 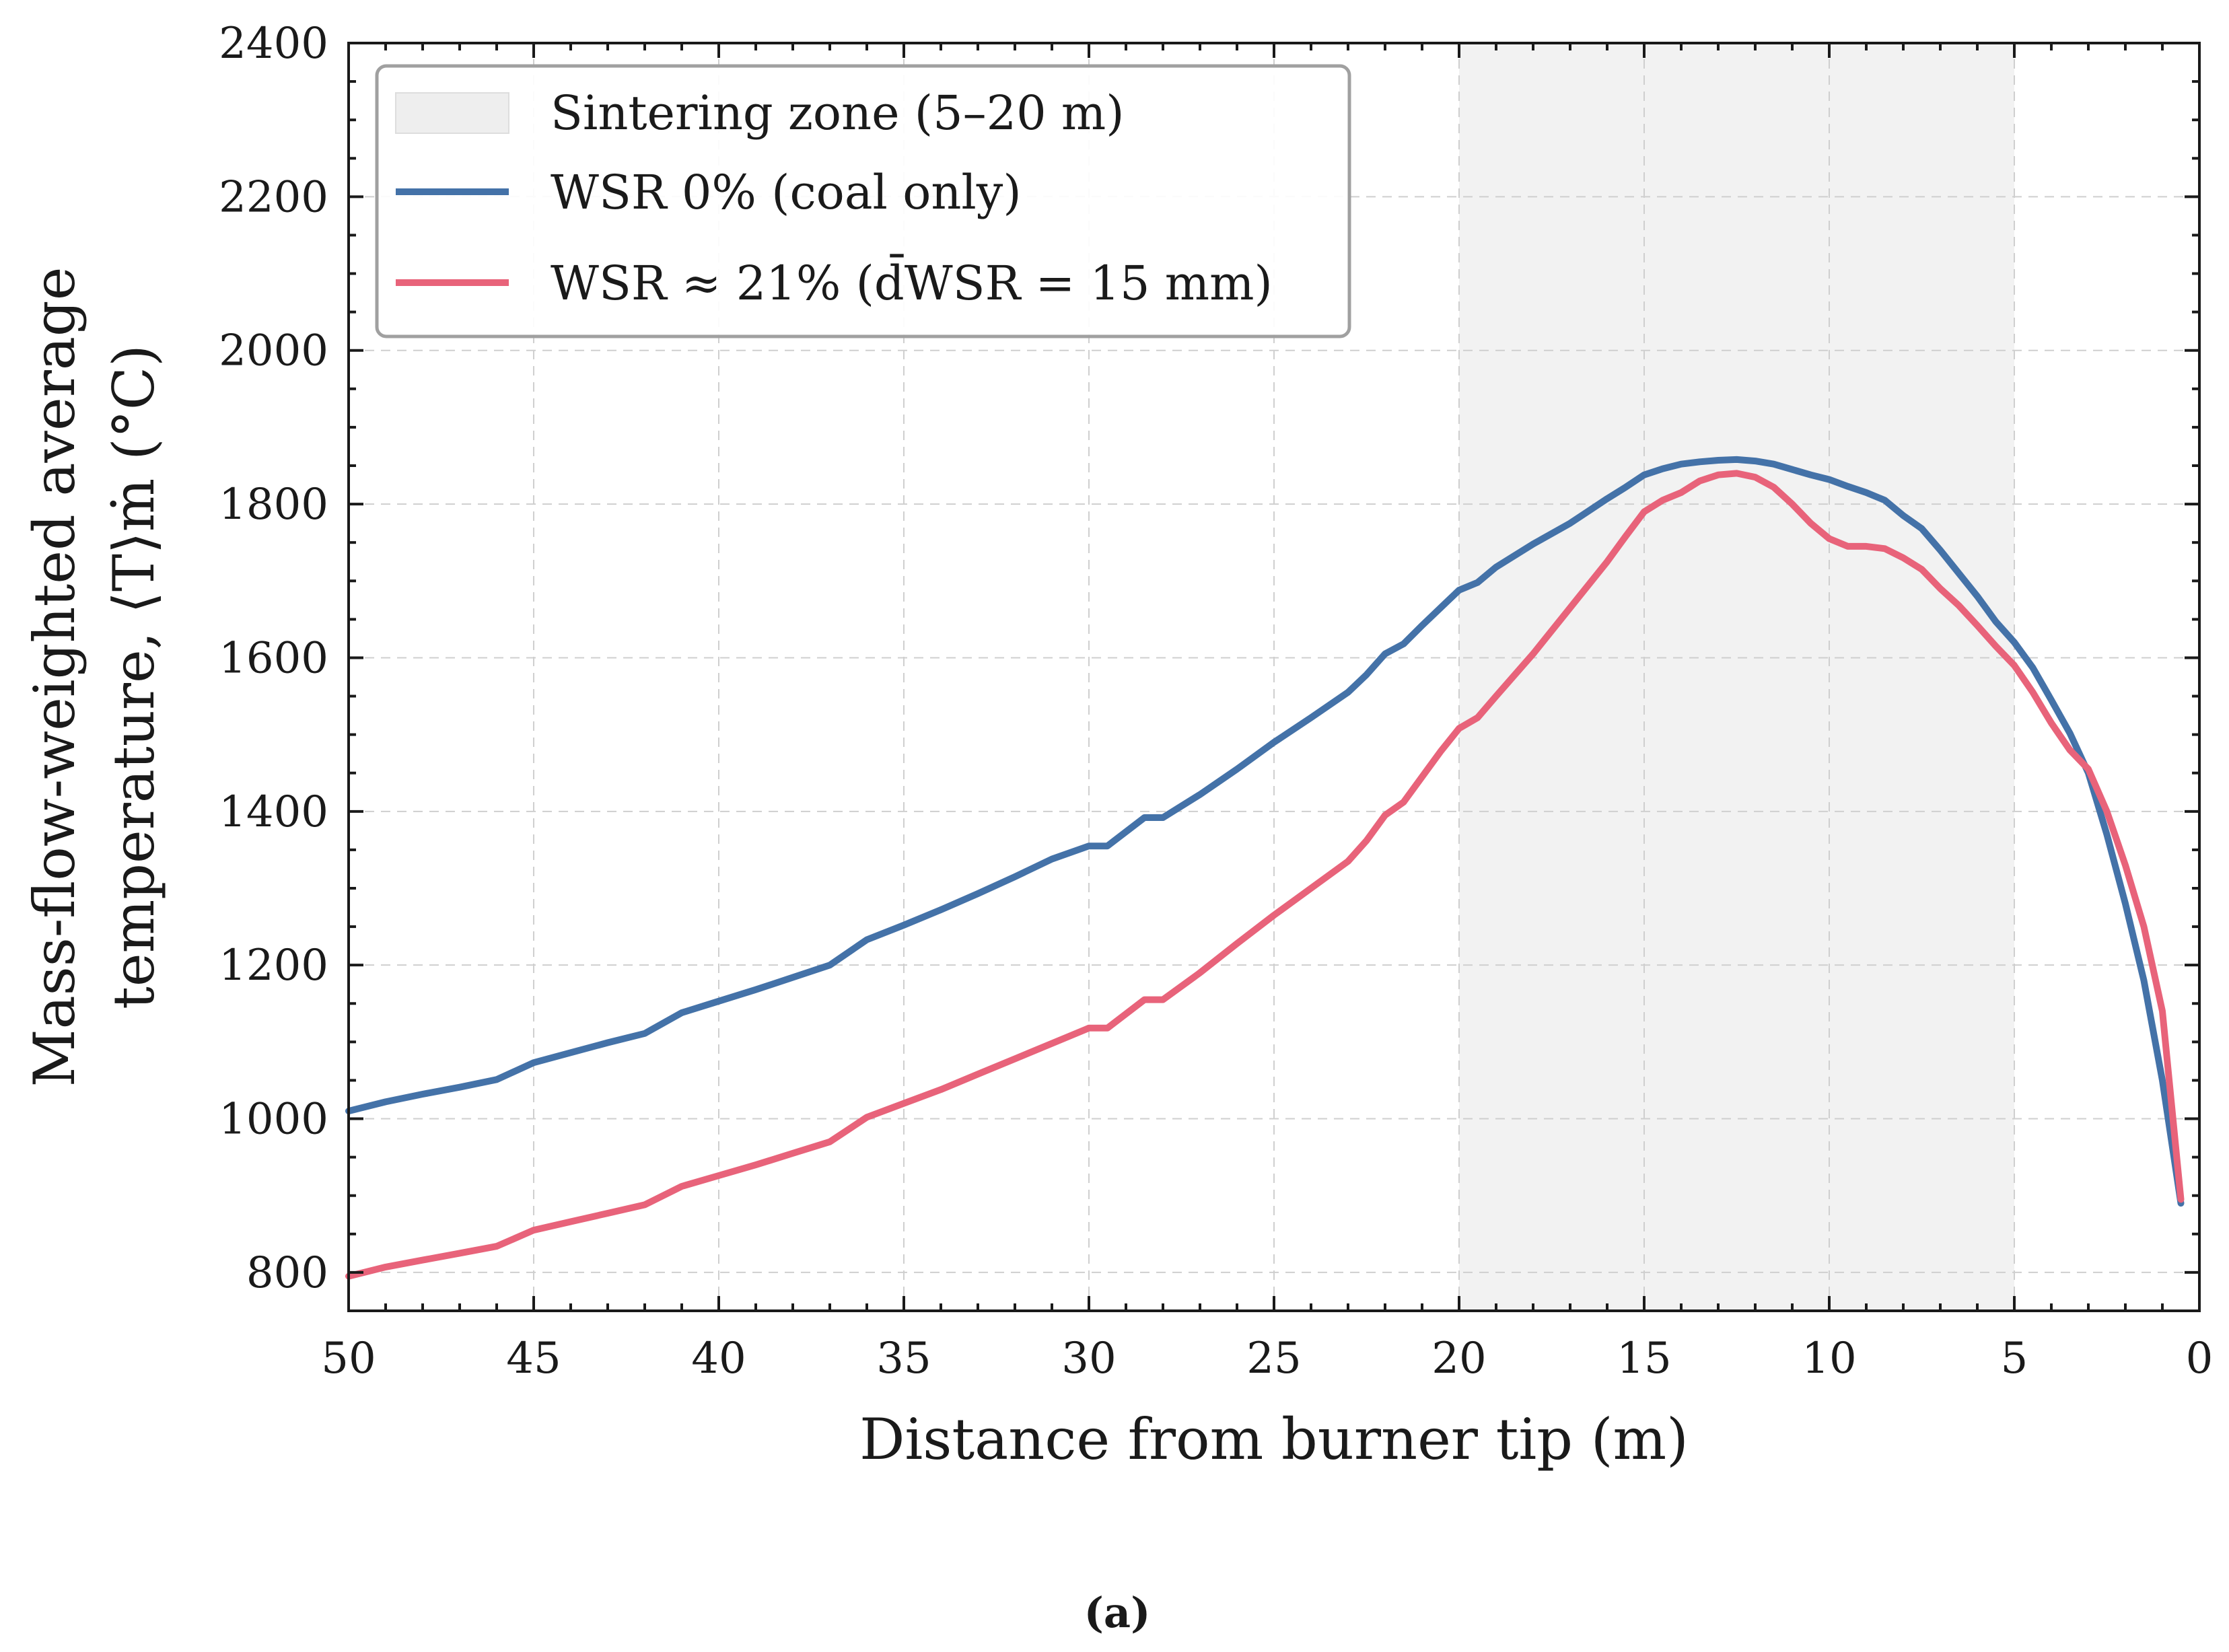 What do you see at coordinates (1829, 1359) in the screenshot?
I see `x-tick-label: 10` at bounding box center [1829, 1359].